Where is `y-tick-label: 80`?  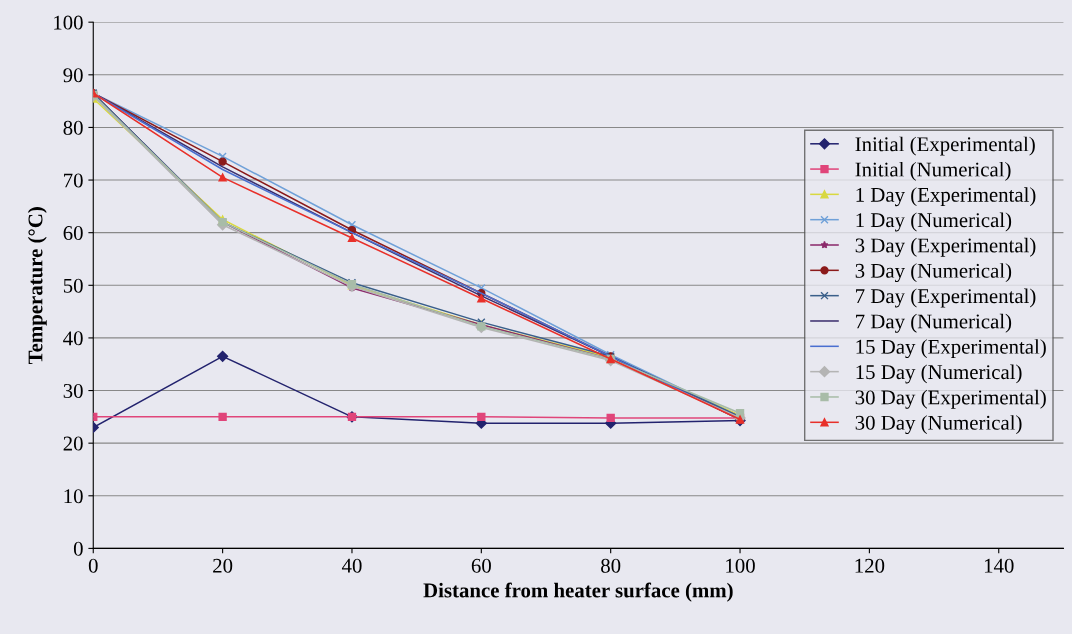 y-tick-label: 80 is located at coordinates (73, 127).